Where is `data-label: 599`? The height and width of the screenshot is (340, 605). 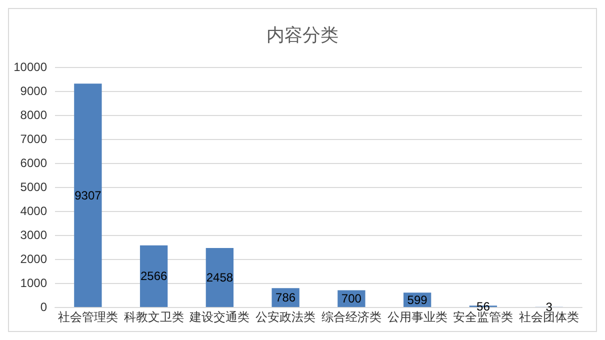
data-label: 599 is located at coordinates (417, 299).